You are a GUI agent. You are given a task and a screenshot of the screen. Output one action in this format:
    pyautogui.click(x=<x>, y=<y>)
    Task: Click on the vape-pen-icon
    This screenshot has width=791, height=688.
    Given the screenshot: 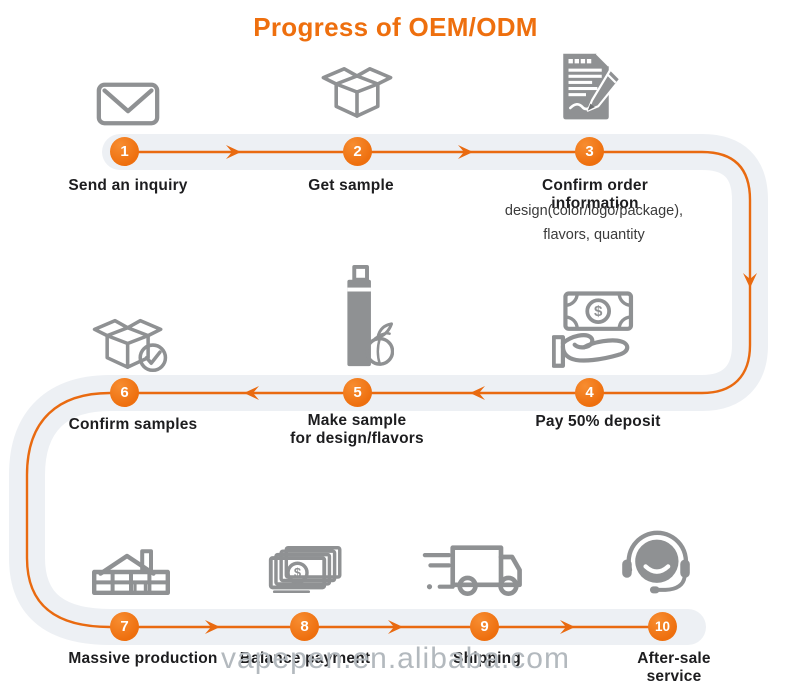 What is the action you would take?
    pyautogui.click(x=370, y=316)
    